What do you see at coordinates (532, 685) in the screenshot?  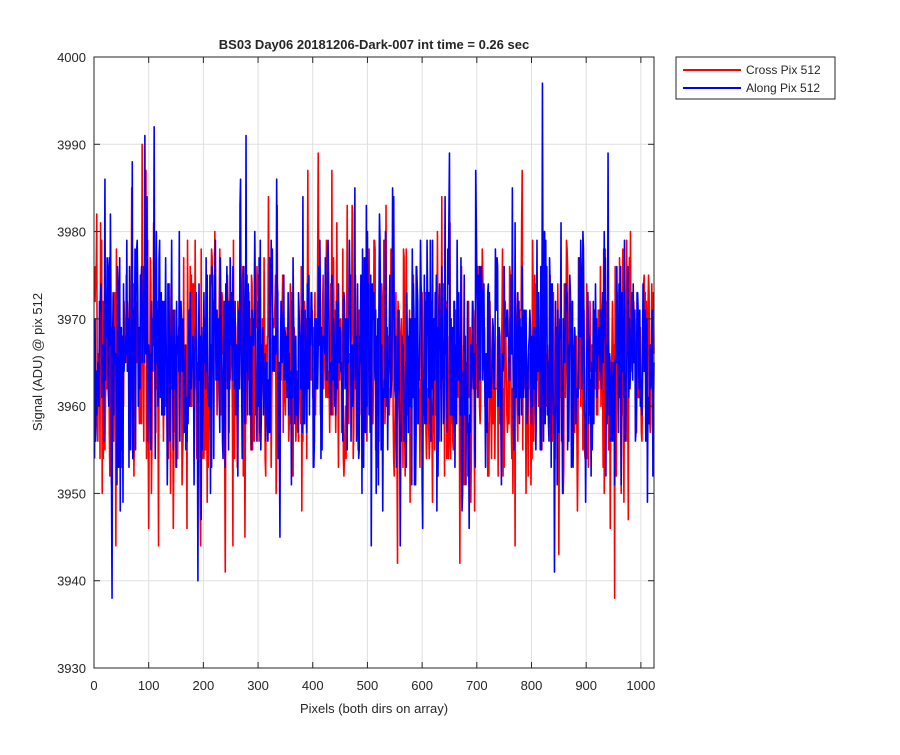 I see `x-tick-label: 800` at bounding box center [532, 685].